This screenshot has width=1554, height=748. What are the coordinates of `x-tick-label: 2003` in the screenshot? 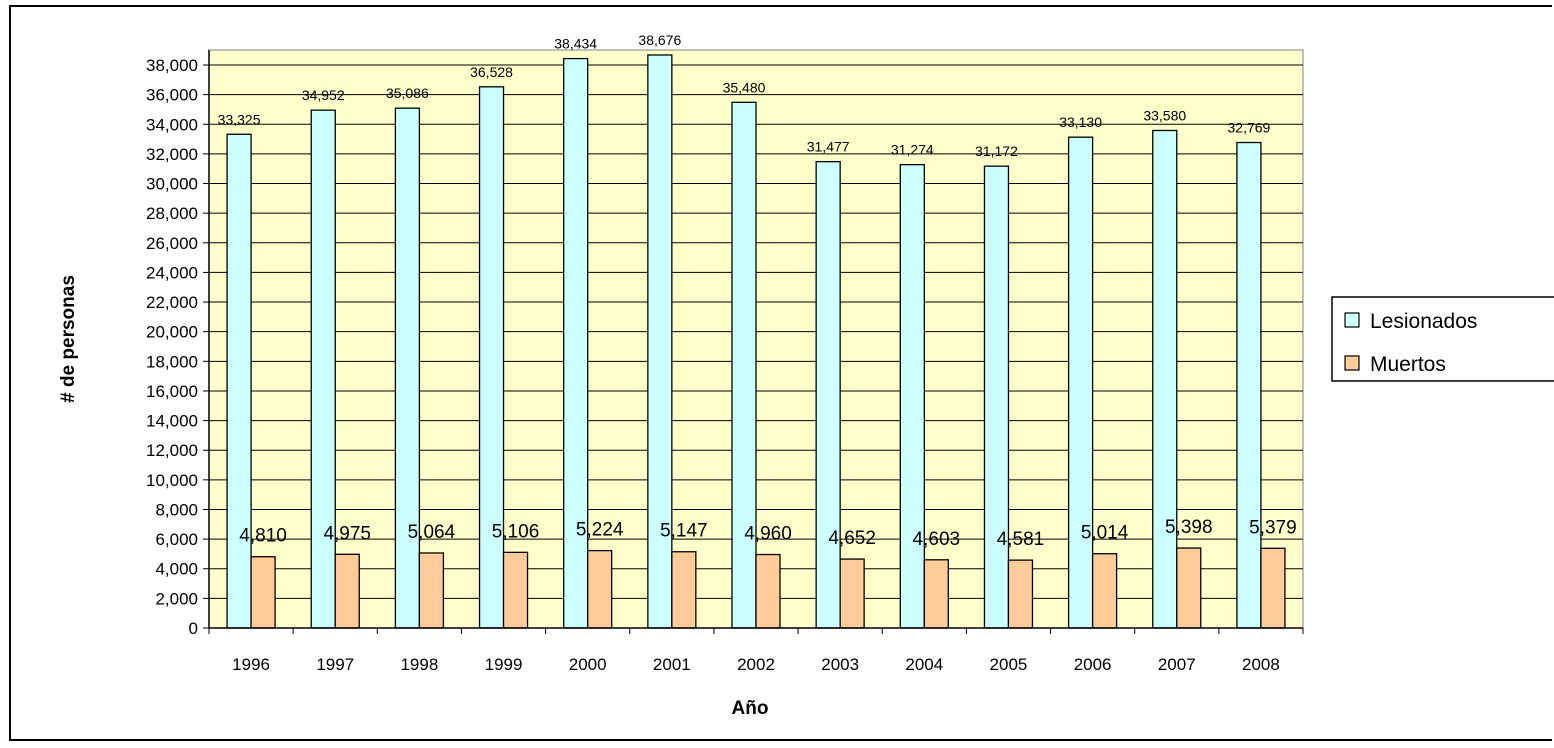 It's located at (840, 664).